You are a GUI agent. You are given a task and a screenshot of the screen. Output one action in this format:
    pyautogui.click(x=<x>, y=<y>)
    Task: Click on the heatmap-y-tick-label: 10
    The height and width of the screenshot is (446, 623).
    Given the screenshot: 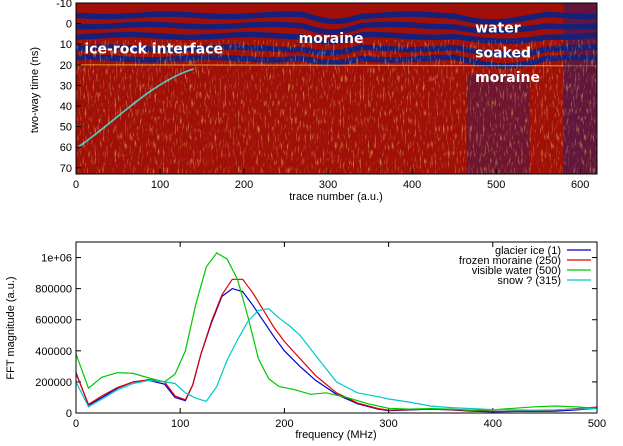 What is the action you would take?
    pyautogui.click(x=66, y=45)
    